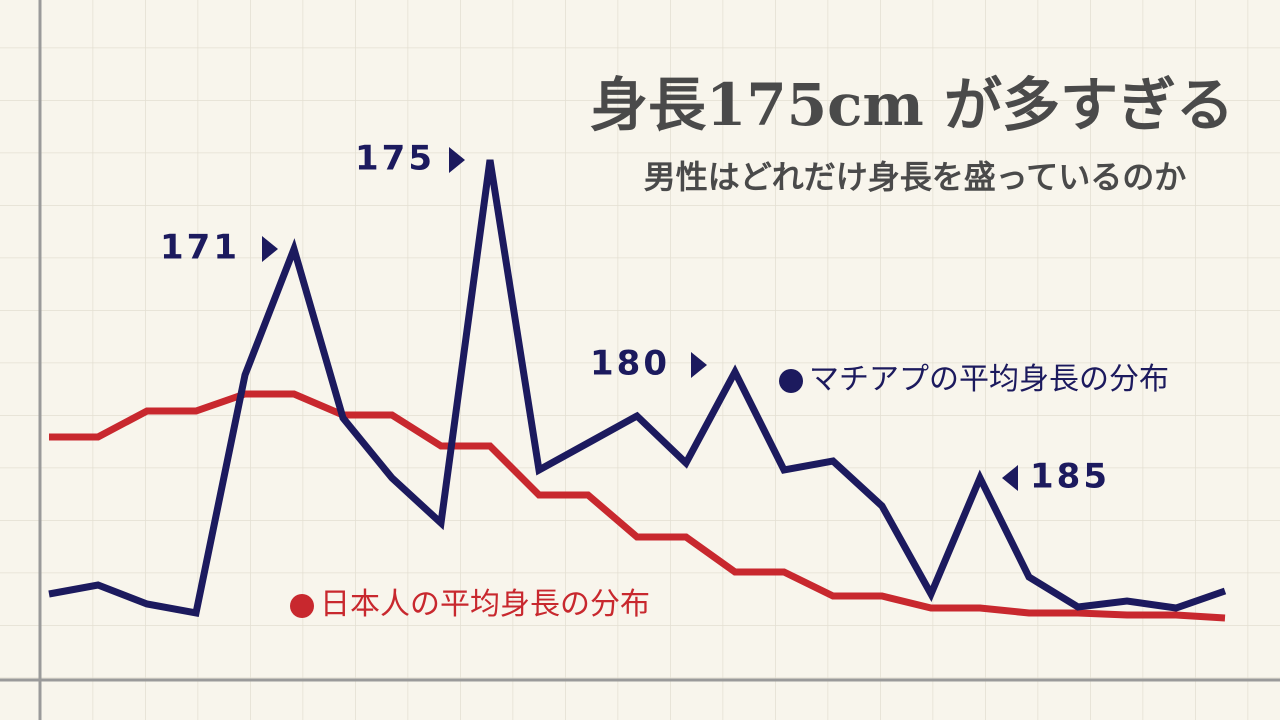  I want to click on annotation: 171, so click(200, 248).